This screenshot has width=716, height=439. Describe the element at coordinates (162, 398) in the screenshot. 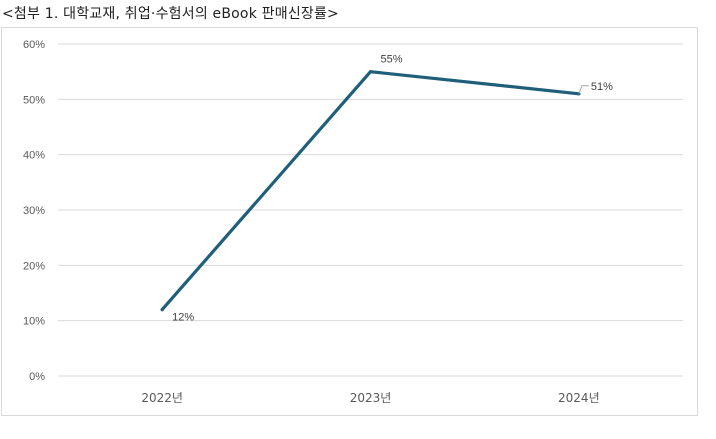

I see `x-tick-label: 2022년` at that location.